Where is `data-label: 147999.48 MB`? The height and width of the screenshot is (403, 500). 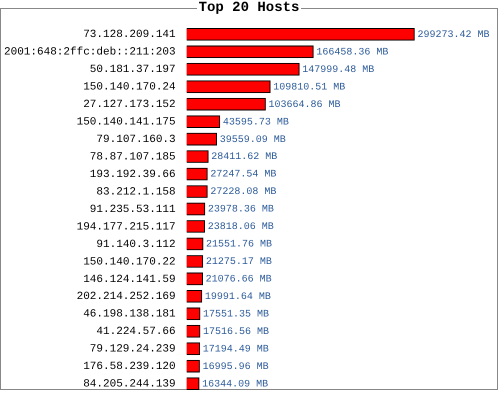
data-label: 147999.48 MB is located at coordinates (338, 70).